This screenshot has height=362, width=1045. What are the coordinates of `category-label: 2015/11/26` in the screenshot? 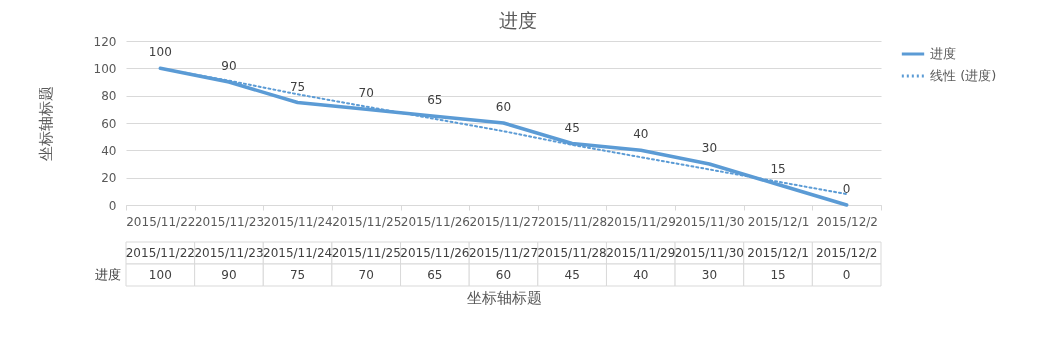 It's located at (435, 253).